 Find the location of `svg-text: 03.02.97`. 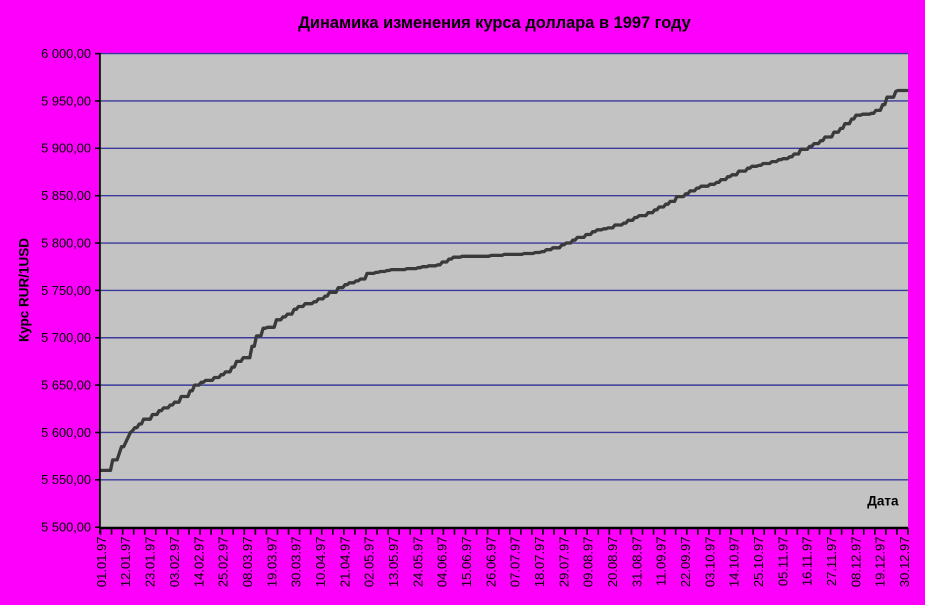

svg-text: 03.02.97 is located at coordinates (174, 562).